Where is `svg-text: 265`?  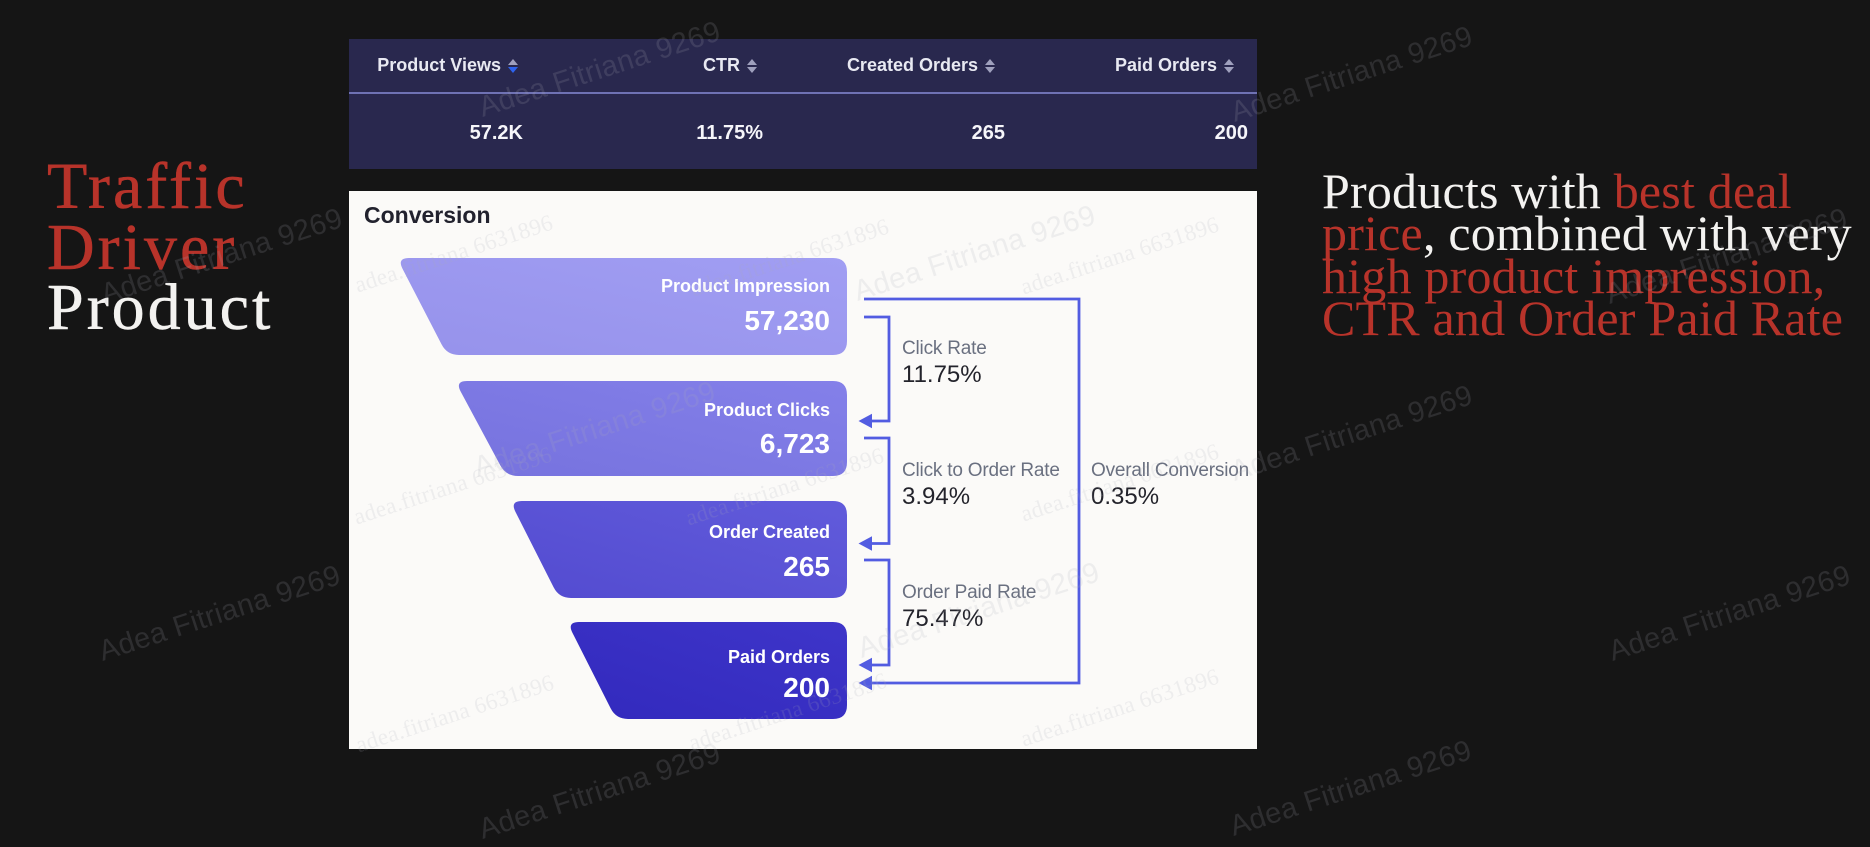 svg-text: 265 is located at coordinates (806, 566).